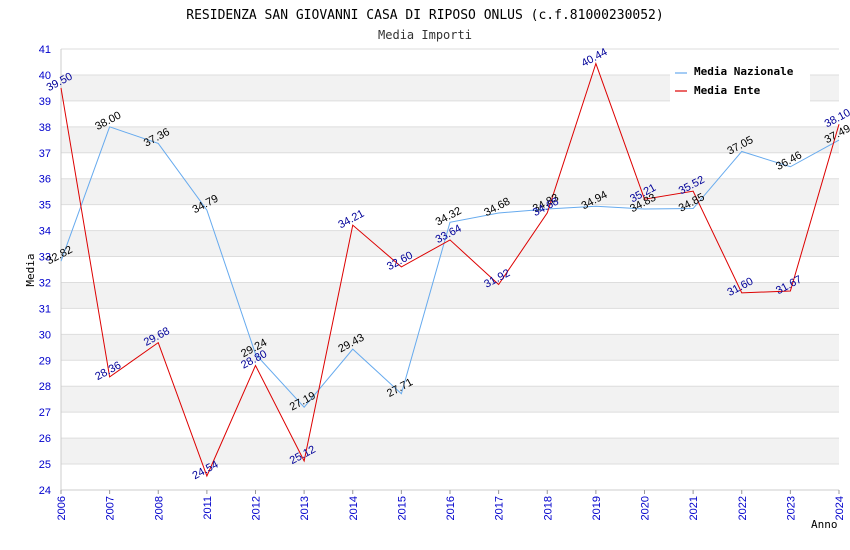  What do you see at coordinates (45, 128) in the screenshot?
I see `y-tick-label: 38` at bounding box center [45, 128].